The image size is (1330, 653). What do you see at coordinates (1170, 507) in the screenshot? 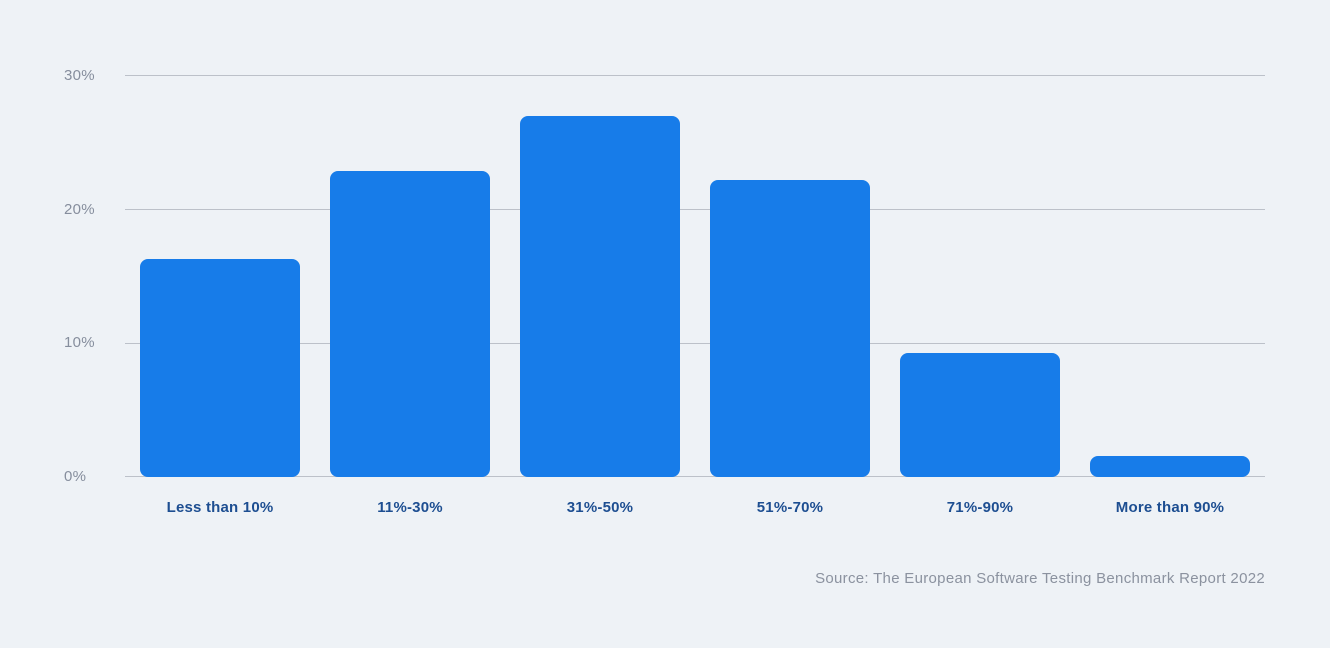
I see `x-axis-category-label: More than 90%` at bounding box center [1170, 507].